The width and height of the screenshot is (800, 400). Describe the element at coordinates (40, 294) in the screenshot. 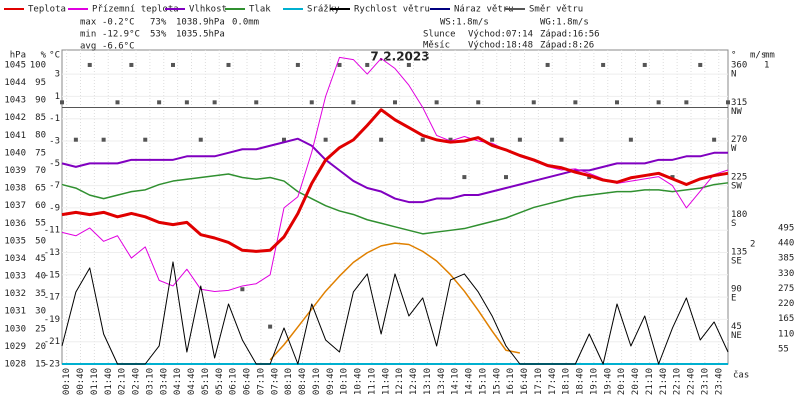

I see `y-tick-label: 35` at that location.